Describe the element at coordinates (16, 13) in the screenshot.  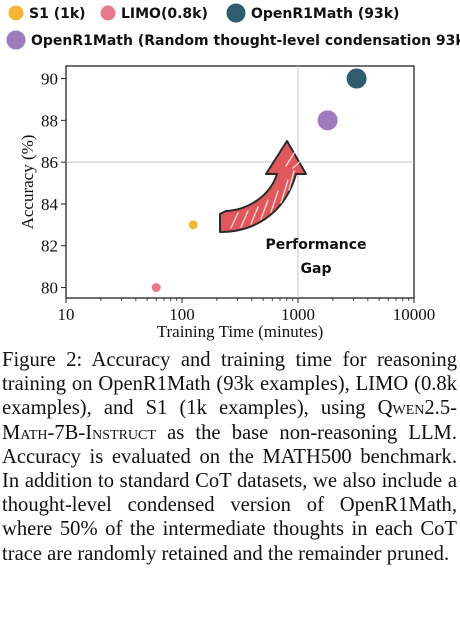
I see `legend-marker-s1-1k` at that location.